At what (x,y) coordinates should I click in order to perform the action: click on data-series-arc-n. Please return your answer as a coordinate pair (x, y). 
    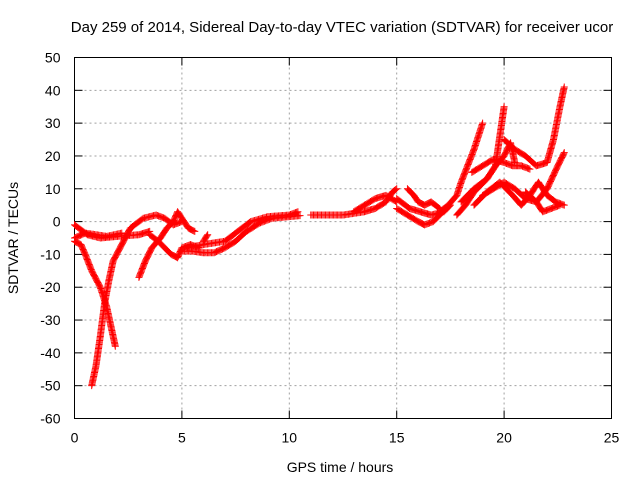
    Looking at the image, I should click on (423, 207).